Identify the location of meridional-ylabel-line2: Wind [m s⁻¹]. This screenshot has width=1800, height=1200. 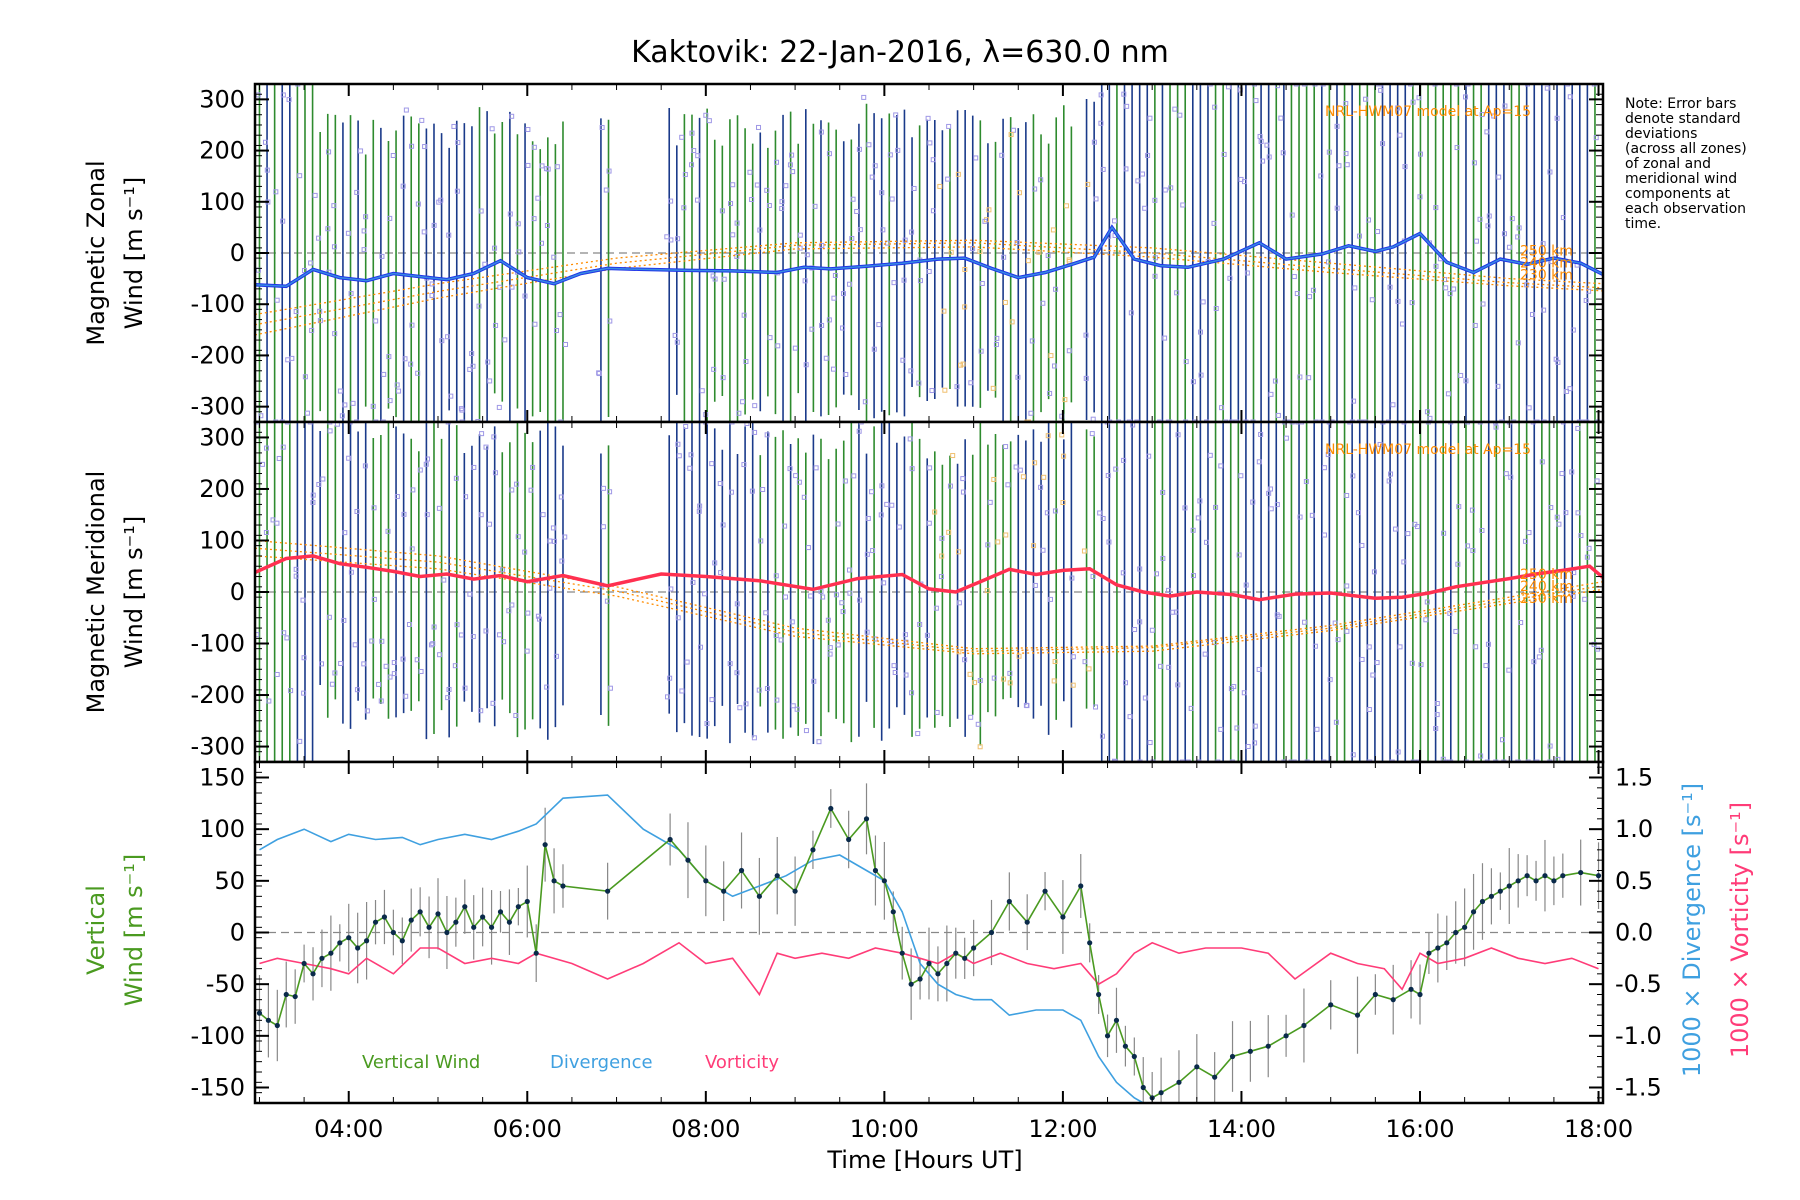
(134, 592).